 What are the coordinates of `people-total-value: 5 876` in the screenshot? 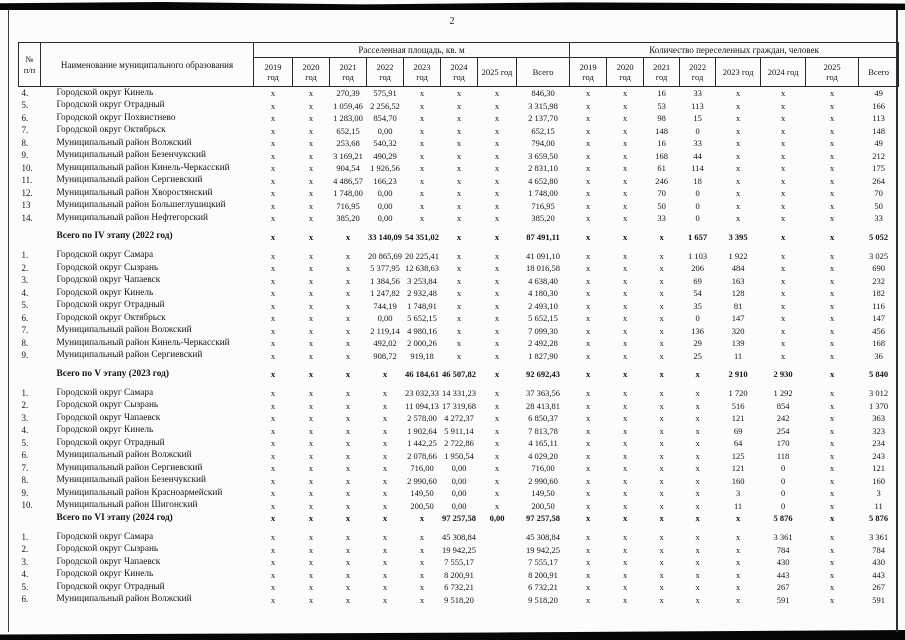 It's located at (879, 518).